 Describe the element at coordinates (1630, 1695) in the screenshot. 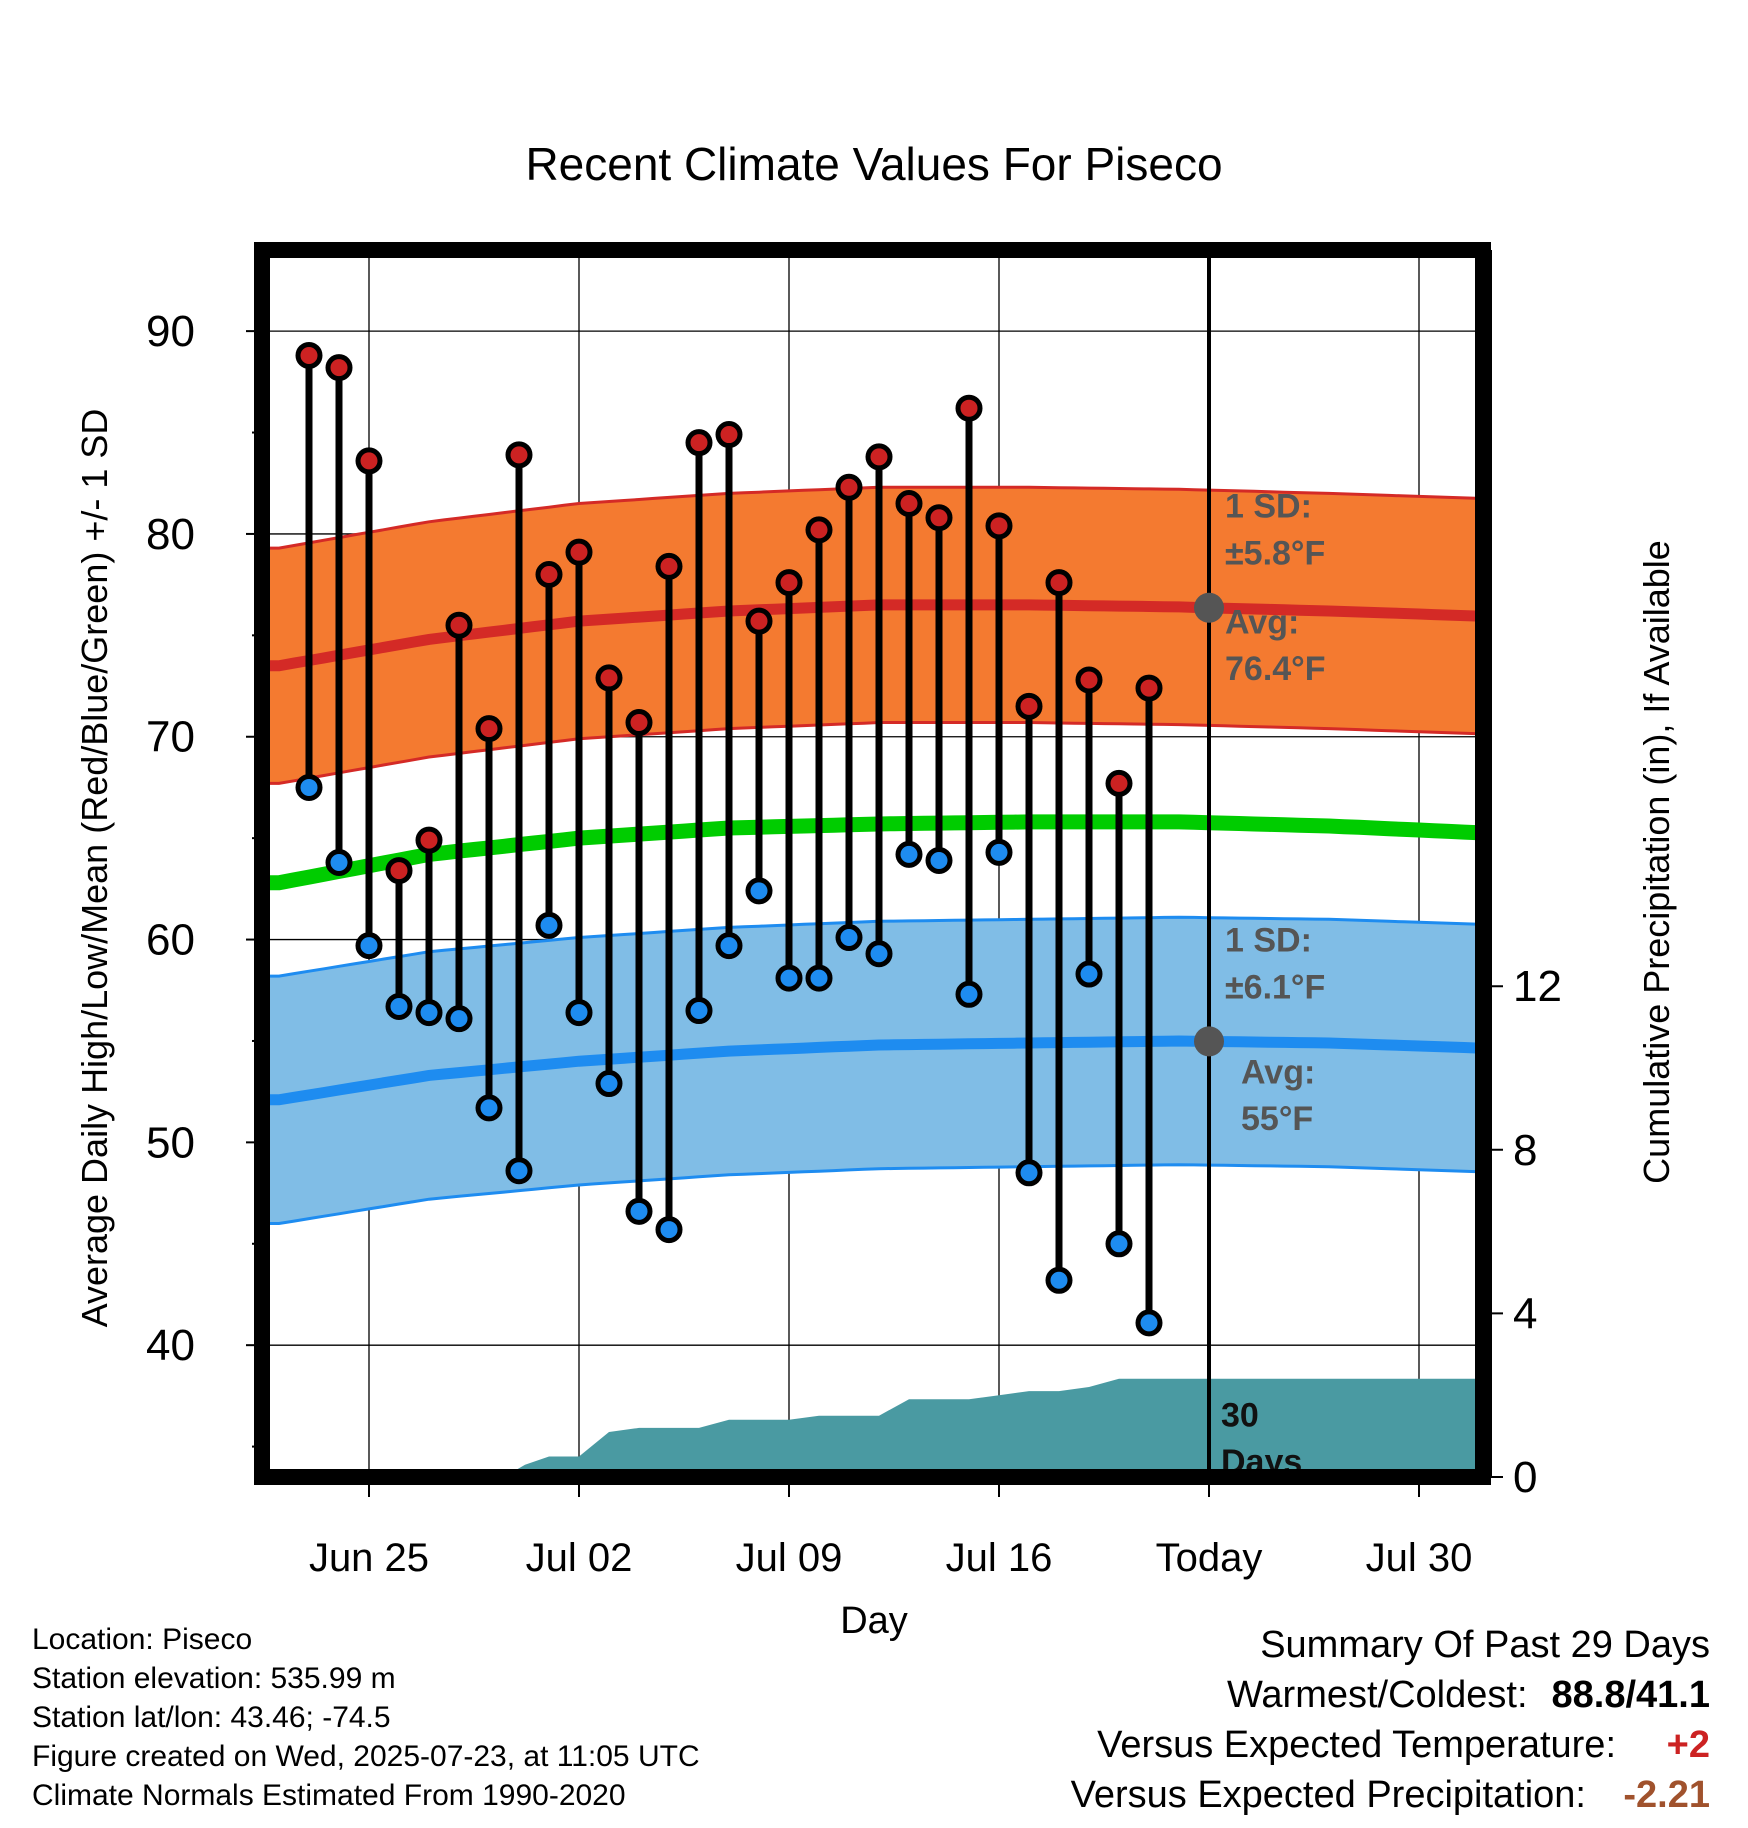

I see `warm-cold-value: 88.8/41.1` at that location.